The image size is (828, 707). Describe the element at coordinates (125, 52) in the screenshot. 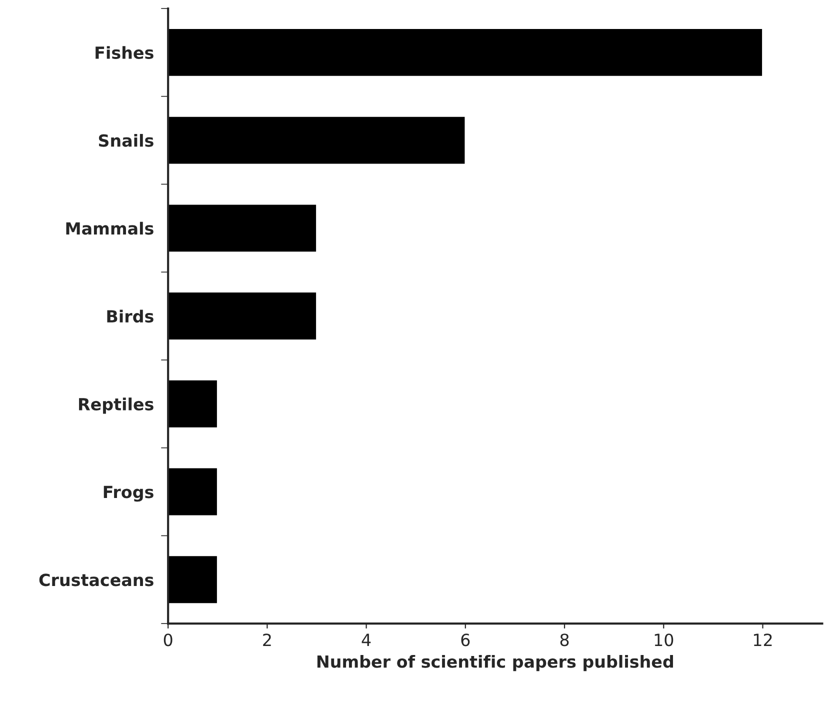

I see `y-tick-label: Fishes` at that location.